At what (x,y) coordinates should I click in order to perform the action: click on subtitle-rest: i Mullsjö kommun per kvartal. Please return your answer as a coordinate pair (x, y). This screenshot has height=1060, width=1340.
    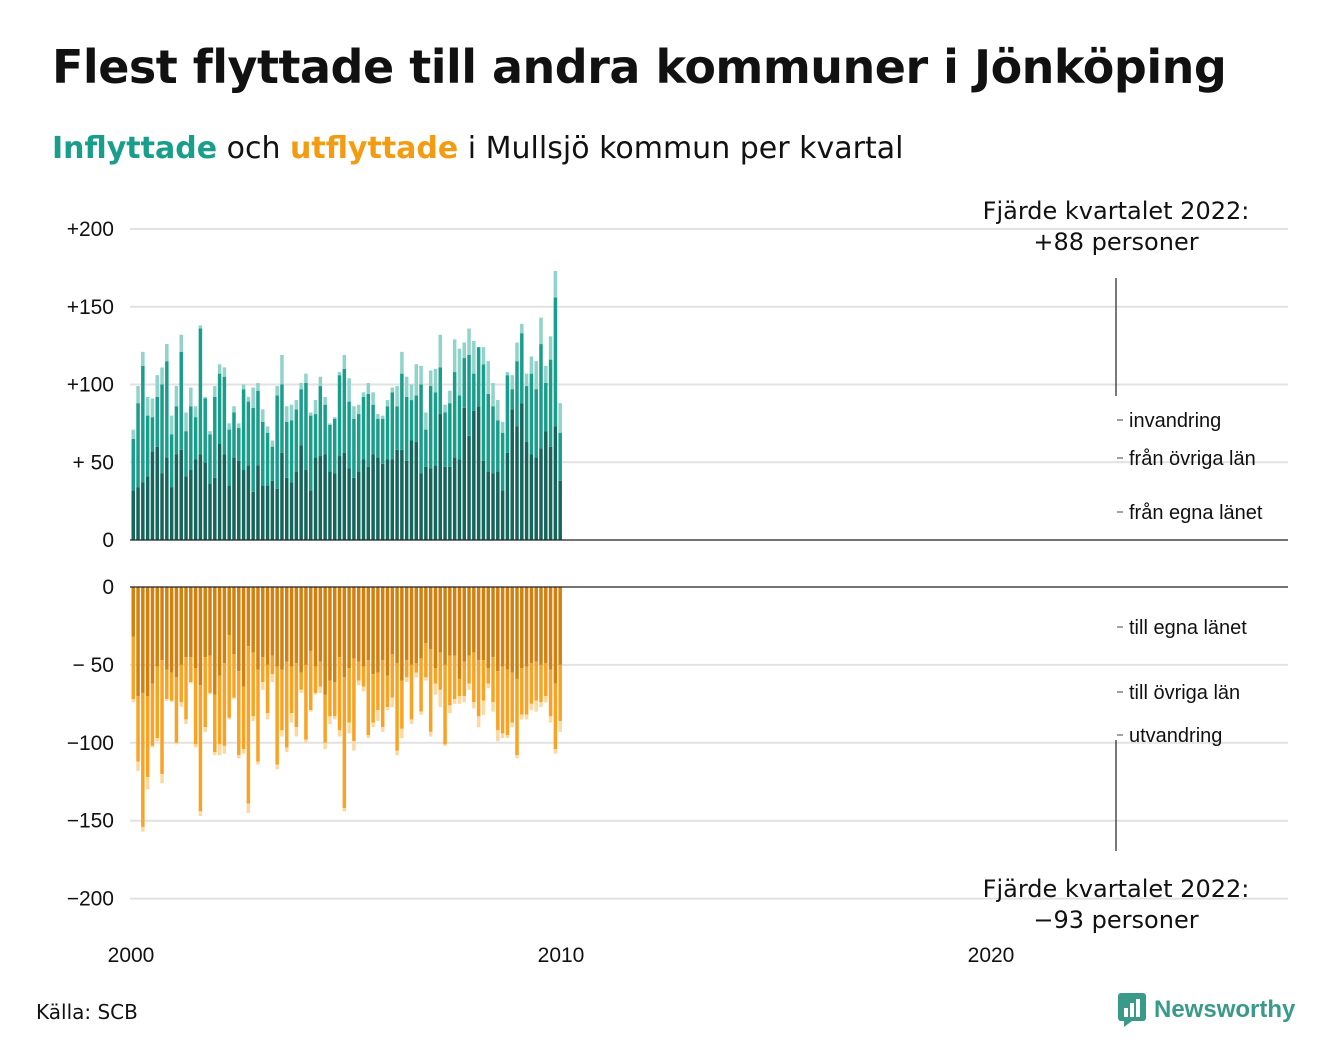
    Looking at the image, I should click on (681, 148).